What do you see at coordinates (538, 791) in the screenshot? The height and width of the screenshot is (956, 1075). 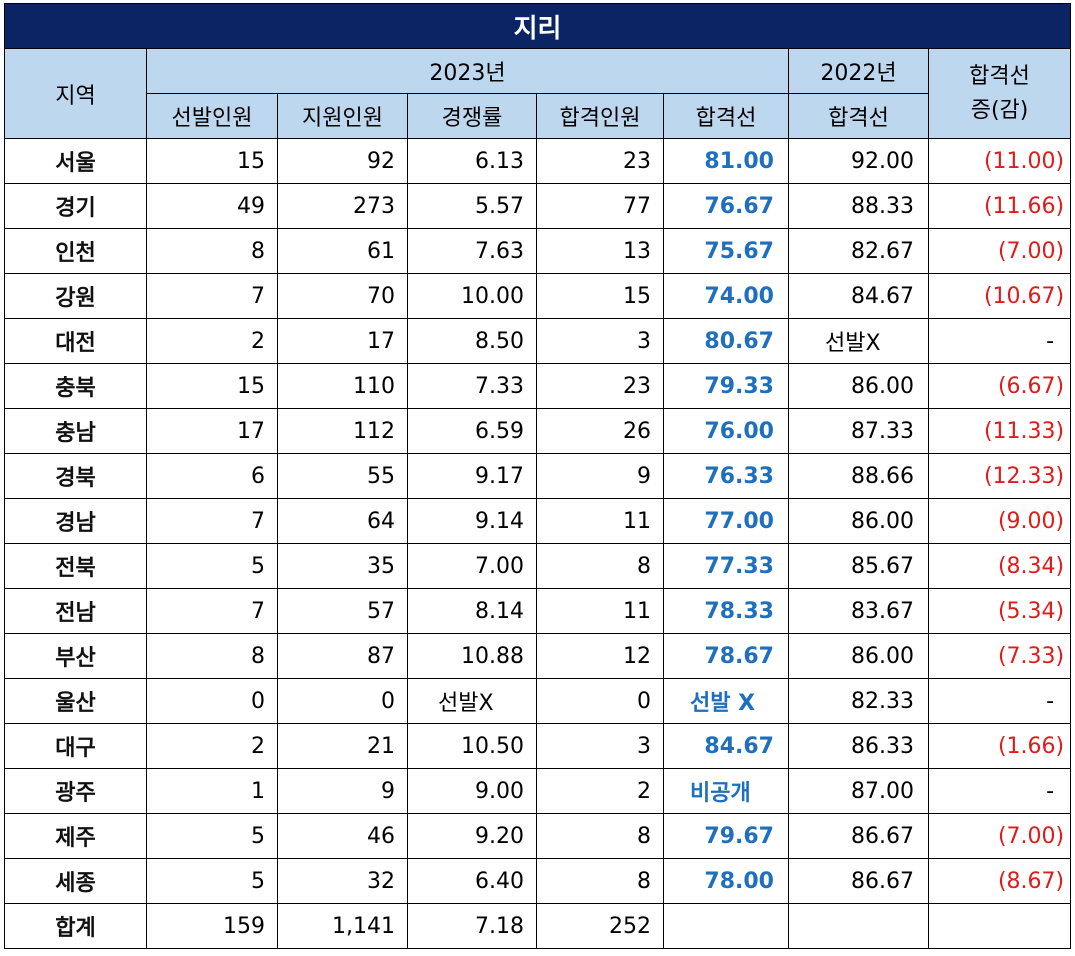 I see `table-row: 광주 1 9 9.00 2 비공개 87.00-` at bounding box center [538, 791].